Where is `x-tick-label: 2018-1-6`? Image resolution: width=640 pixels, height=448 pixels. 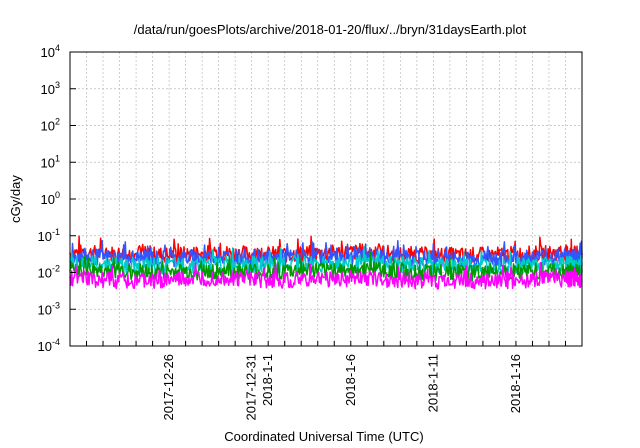 x-tick-label: 2018-1-6 is located at coordinates (350, 380).